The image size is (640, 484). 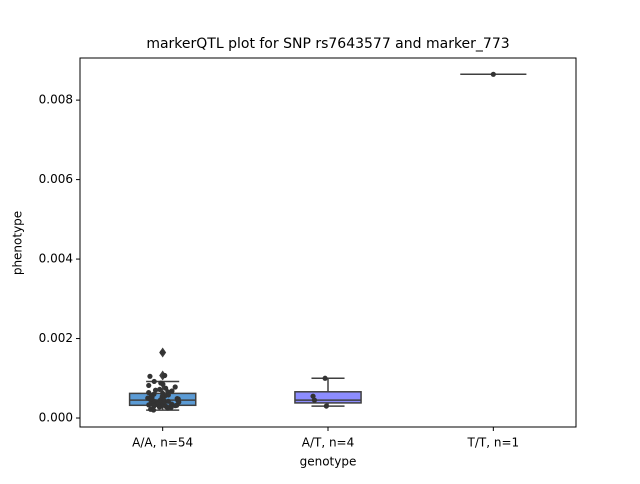 I want to click on x-tick-label: A/A, n=54, so click(x=162, y=443).